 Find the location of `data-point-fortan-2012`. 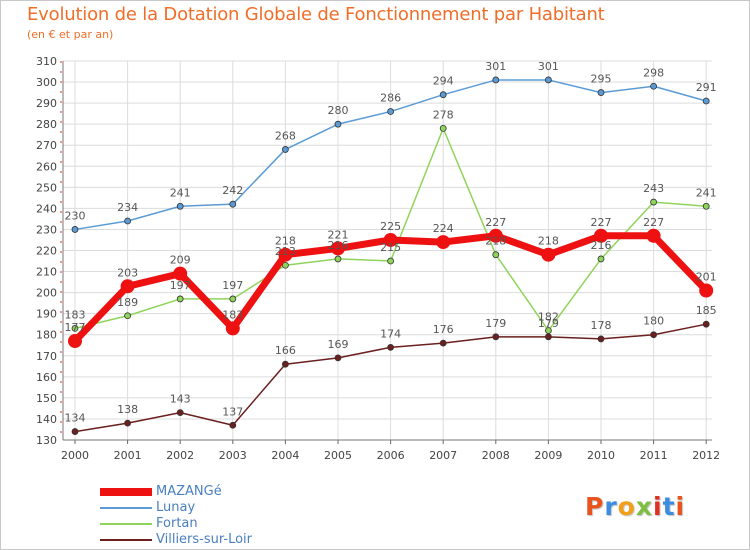

data-point-fortan-2012 is located at coordinates (706, 206).